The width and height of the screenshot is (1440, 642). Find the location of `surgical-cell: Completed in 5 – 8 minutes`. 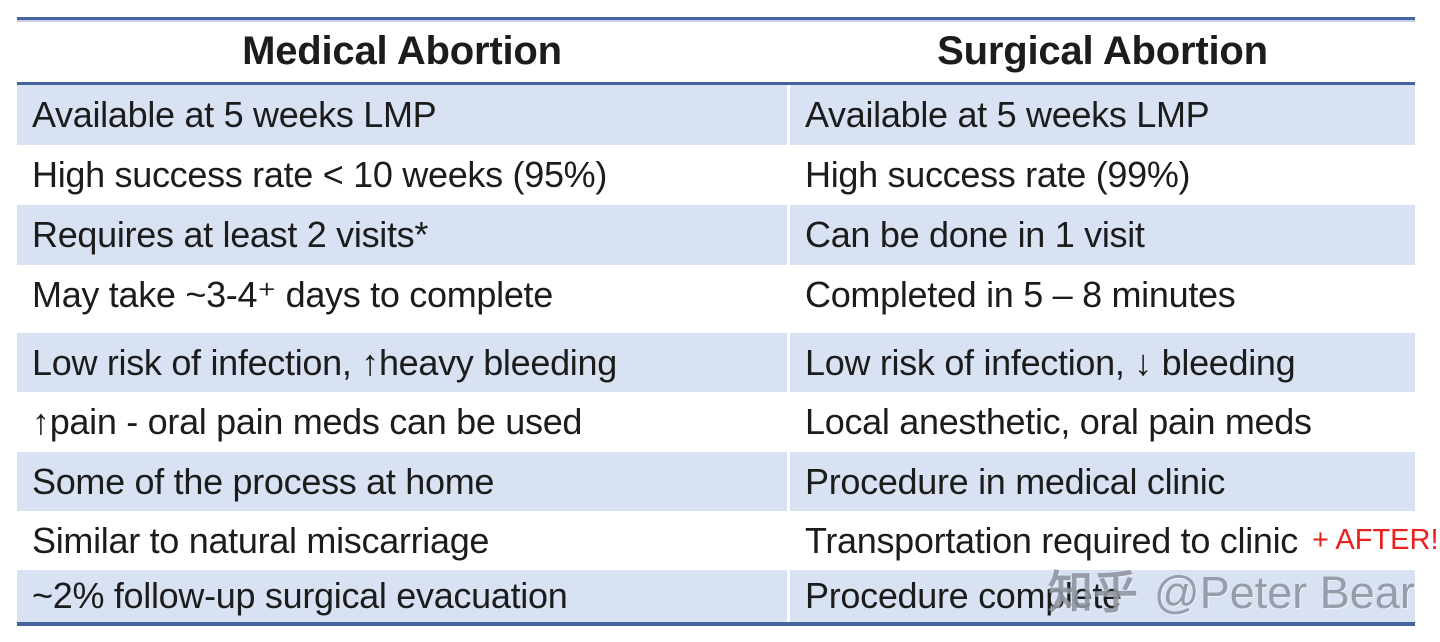

surgical-cell: Completed in 5 – 8 minutes is located at coordinates (1102, 295).